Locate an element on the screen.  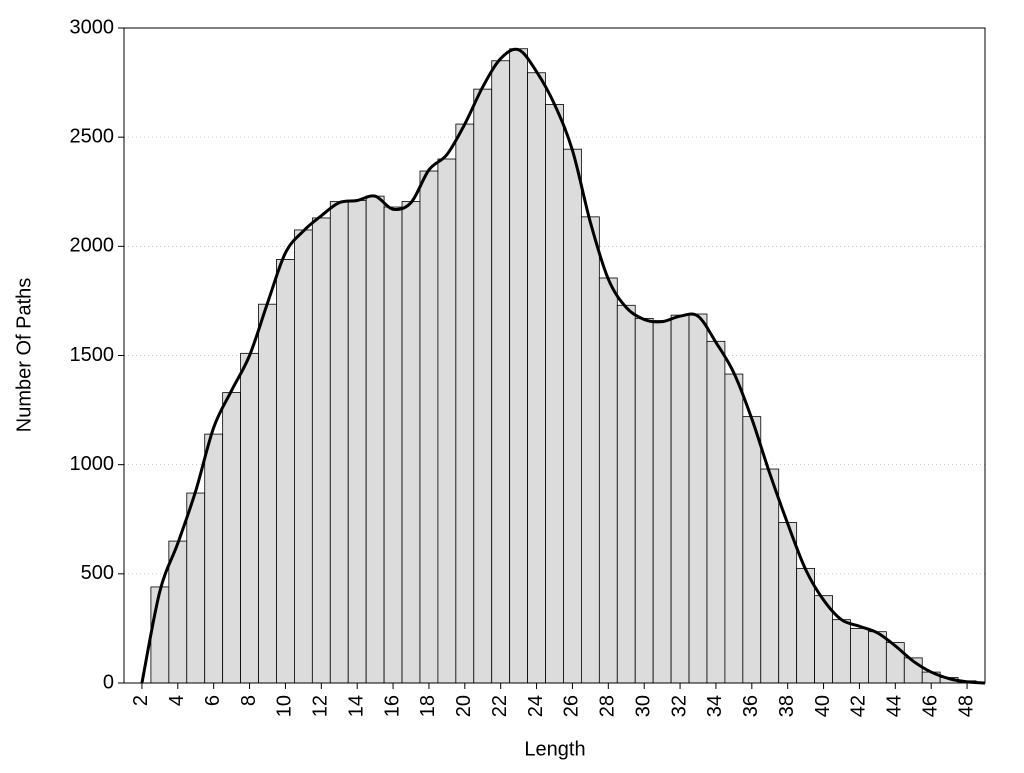
x-tick-label: 40 is located at coordinates (823, 706).